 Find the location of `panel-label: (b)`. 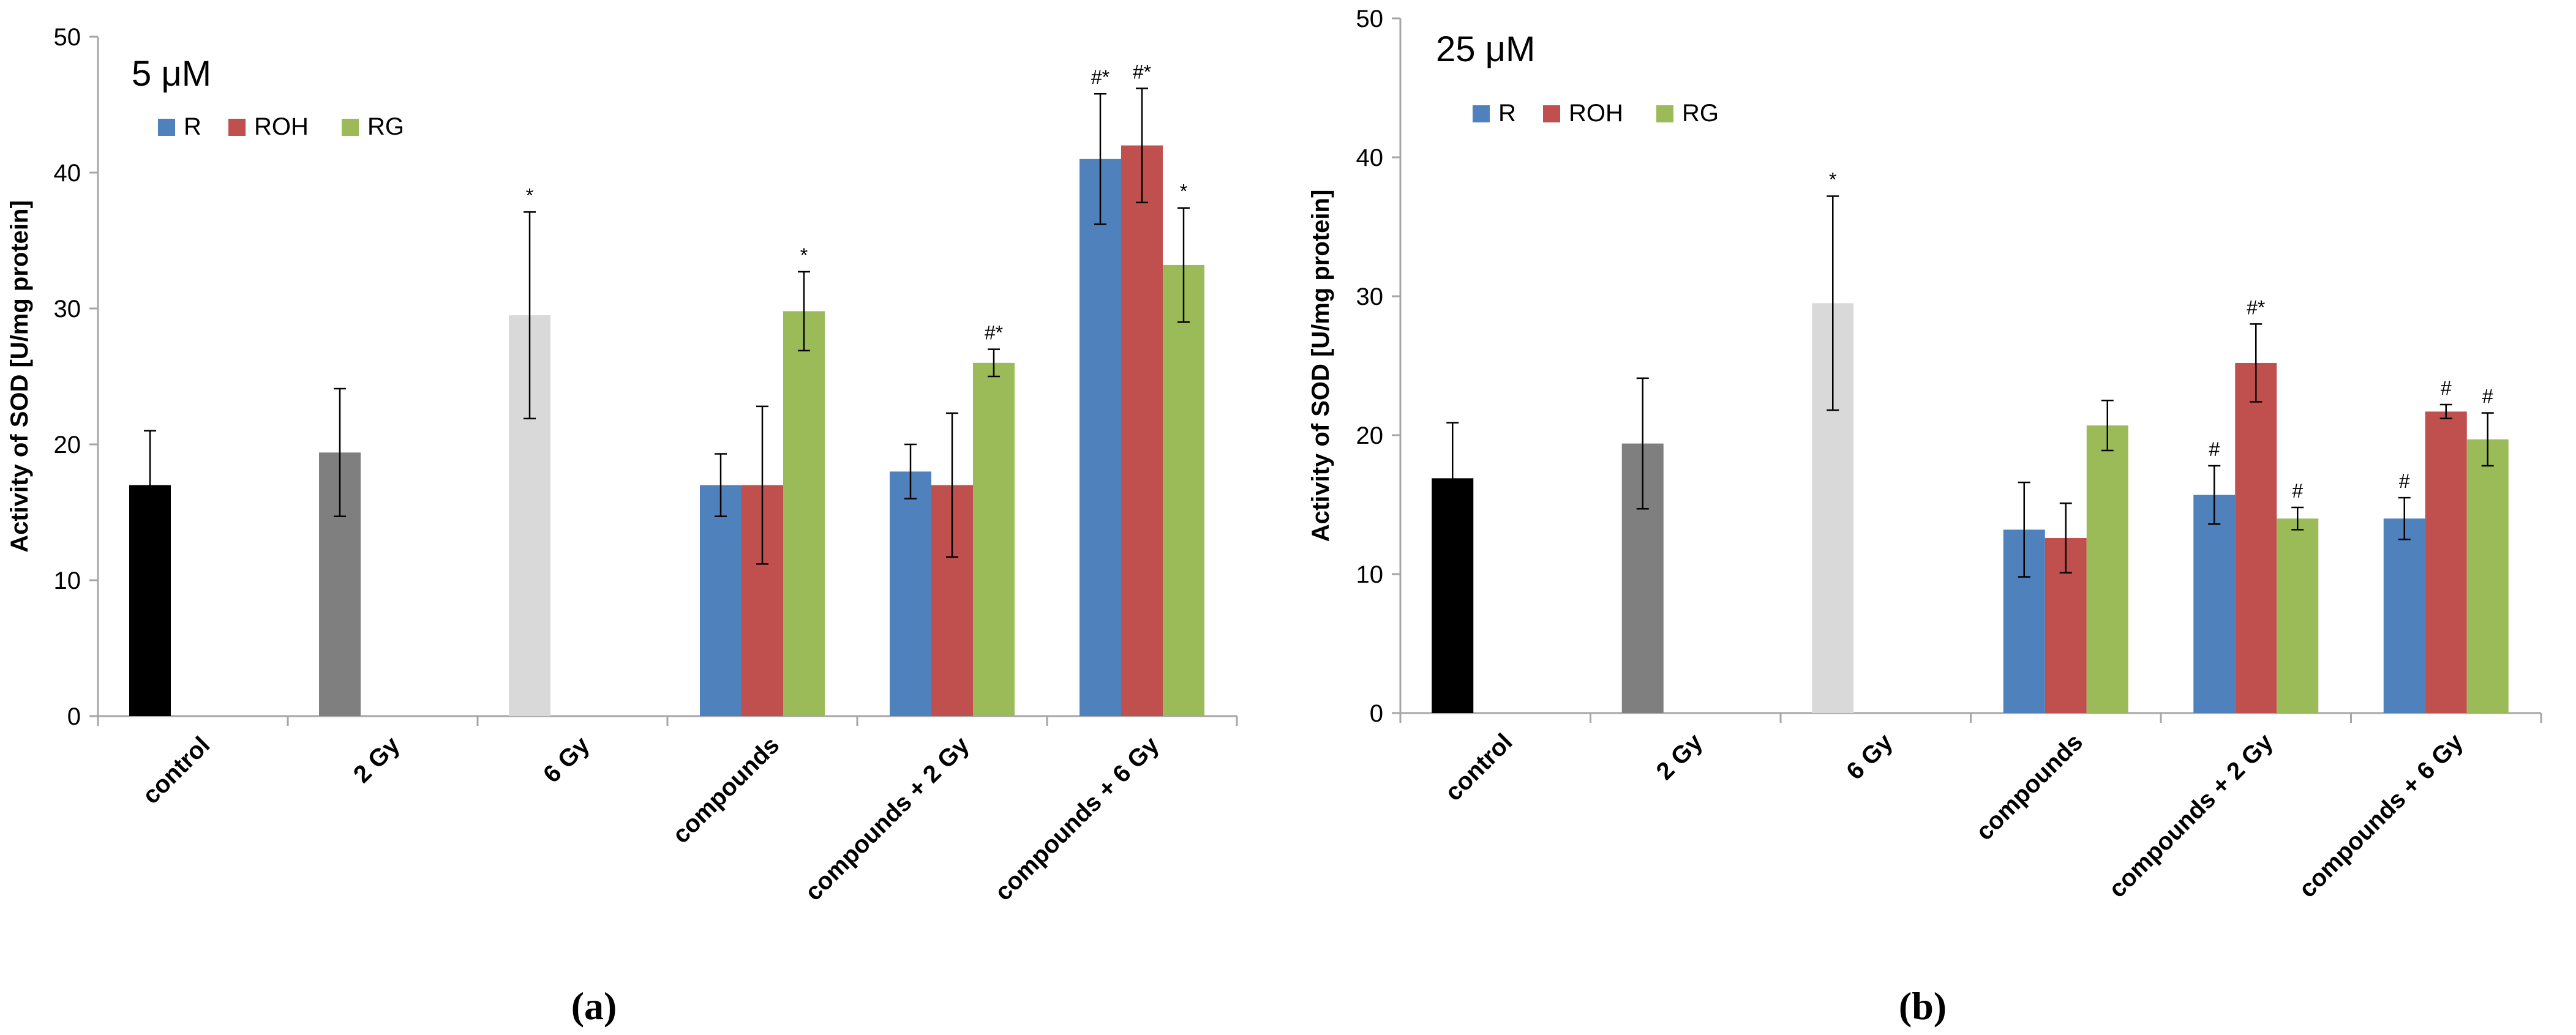

panel-label: (b) is located at coordinates (1923, 1006).